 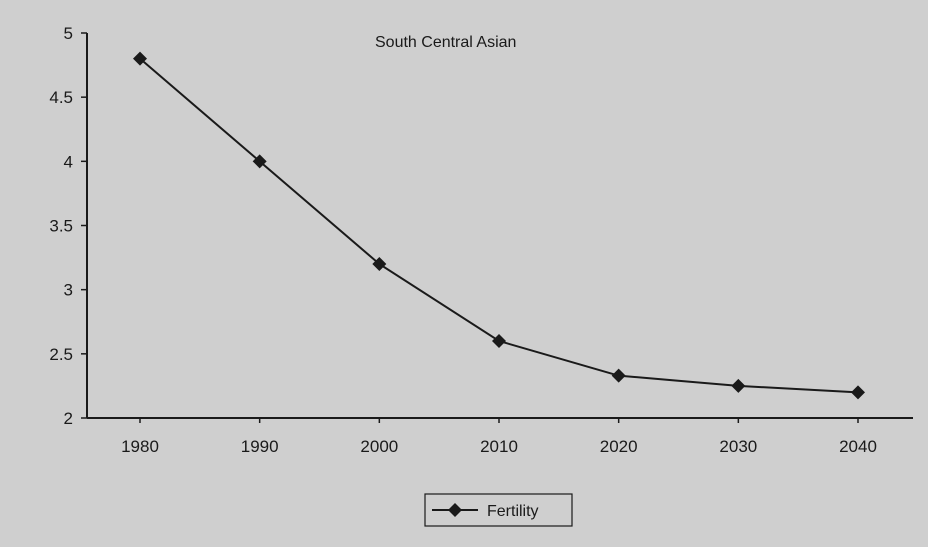 What do you see at coordinates (68, 33) in the screenshot?
I see `y-tick-label: 5` at bounding box center [68, 33].